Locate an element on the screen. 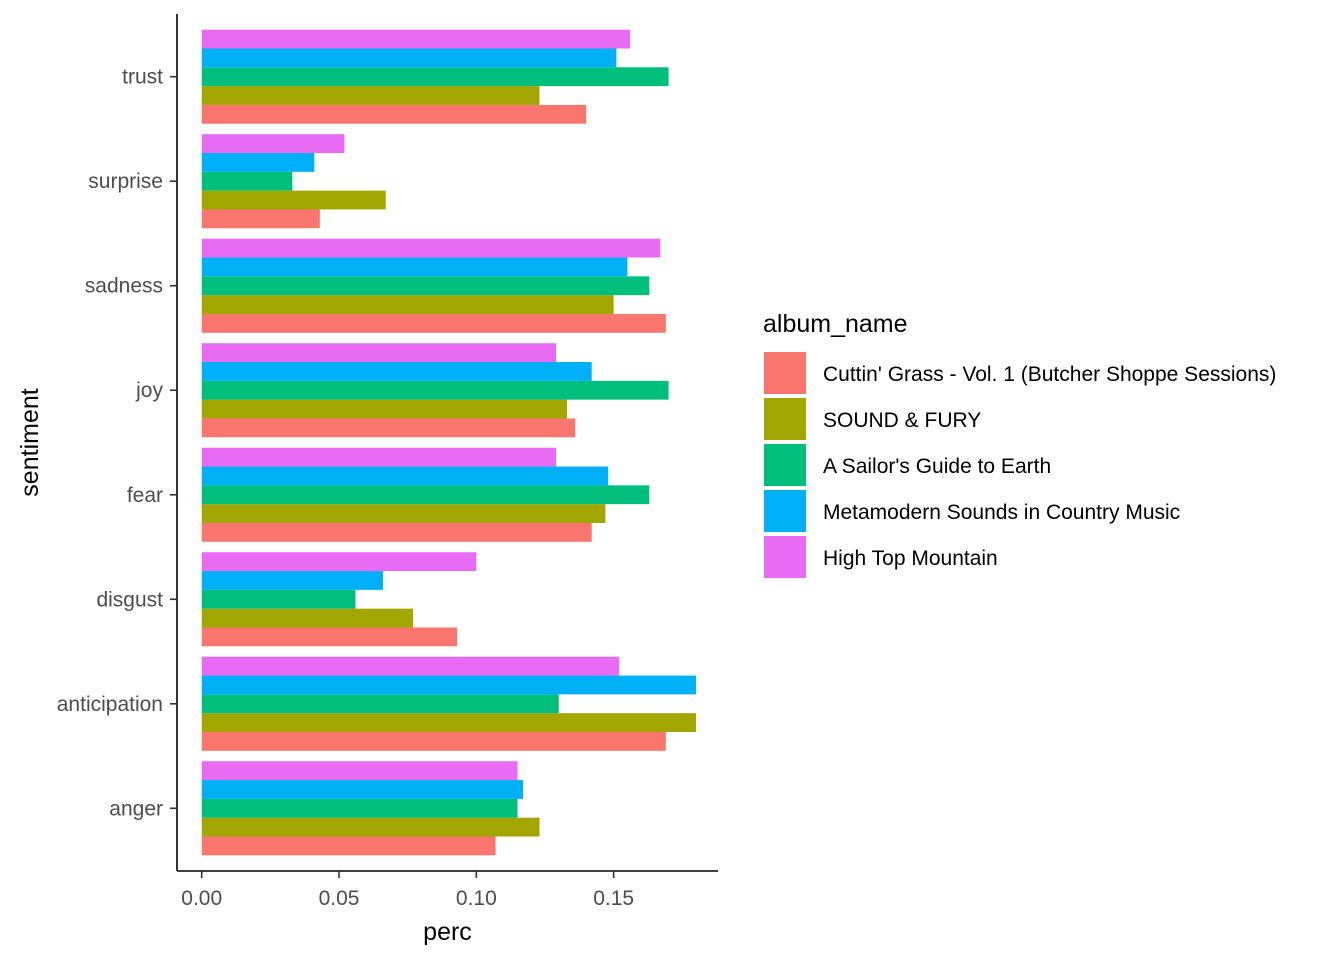 This screenshot has height=960, width=1344. legend-title: album_name is located at coordinates (835, 324).